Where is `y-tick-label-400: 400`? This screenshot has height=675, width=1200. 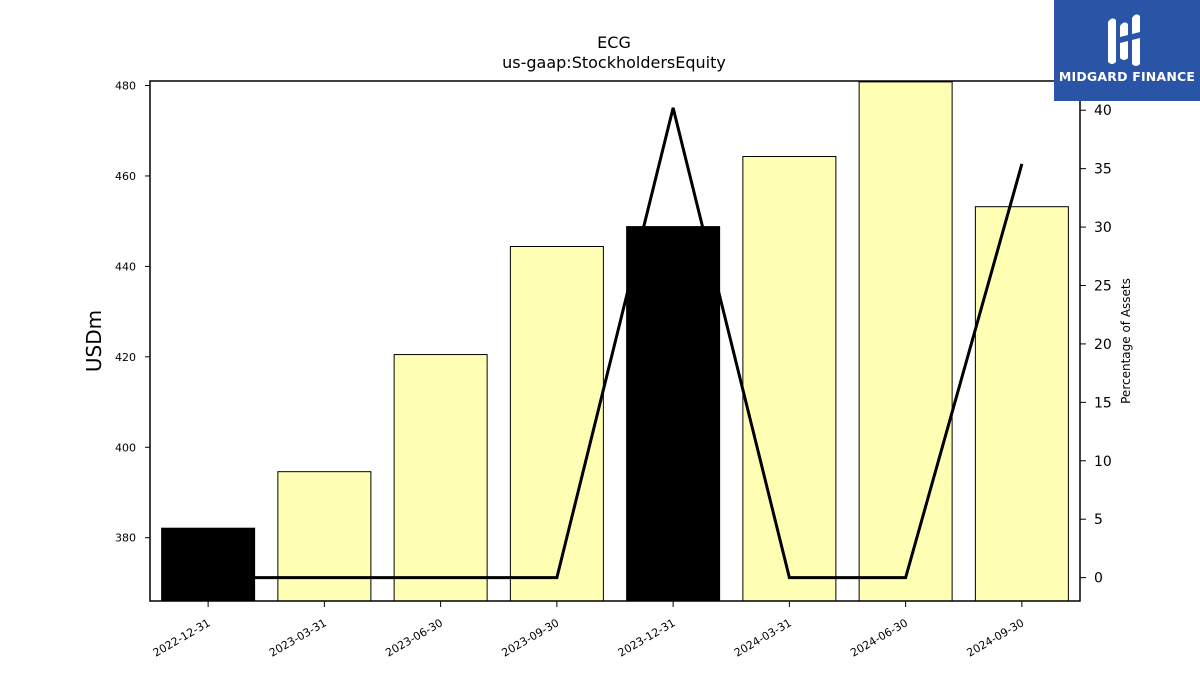 y-tick-label-400: 400 is located at coordinates (125, 447).